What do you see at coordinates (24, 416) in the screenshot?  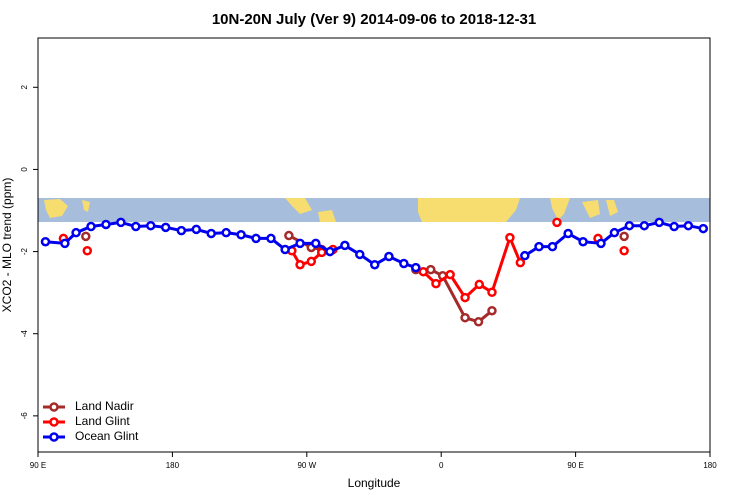 I see `y-tick-label: -6` at bounding box center [24, 416].